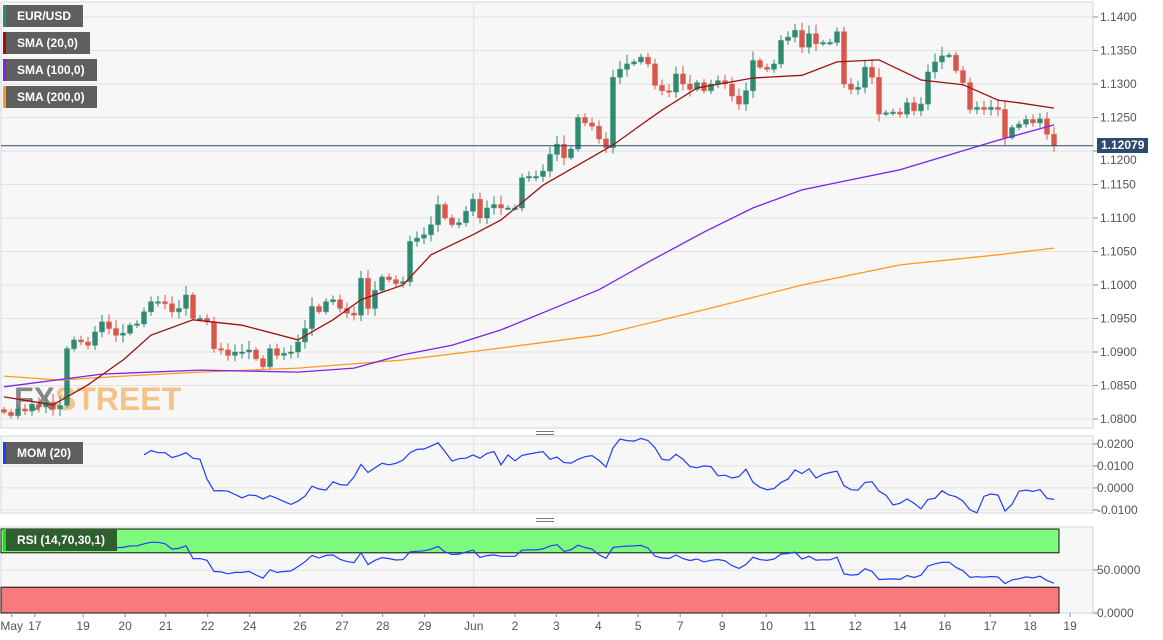  I want to click on legend-label: SMA (20,0), so click(47, 43).